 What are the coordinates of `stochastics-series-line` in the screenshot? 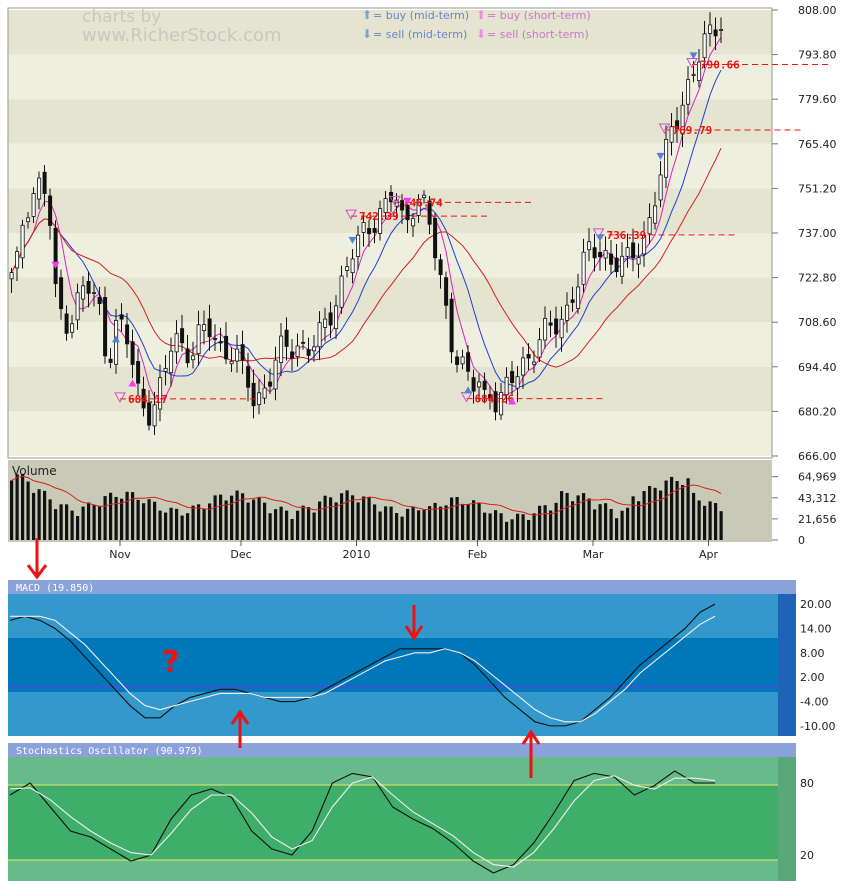 It's located at (362, 821).